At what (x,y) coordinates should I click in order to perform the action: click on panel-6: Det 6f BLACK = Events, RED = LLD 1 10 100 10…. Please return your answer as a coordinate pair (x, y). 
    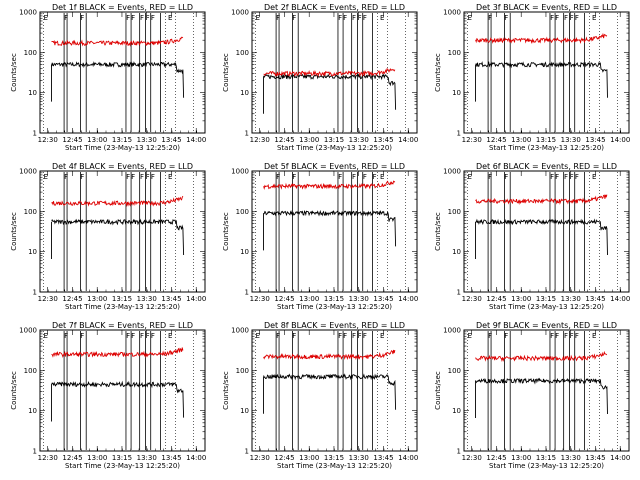
    Looking at the image, I should click on (532, 236).